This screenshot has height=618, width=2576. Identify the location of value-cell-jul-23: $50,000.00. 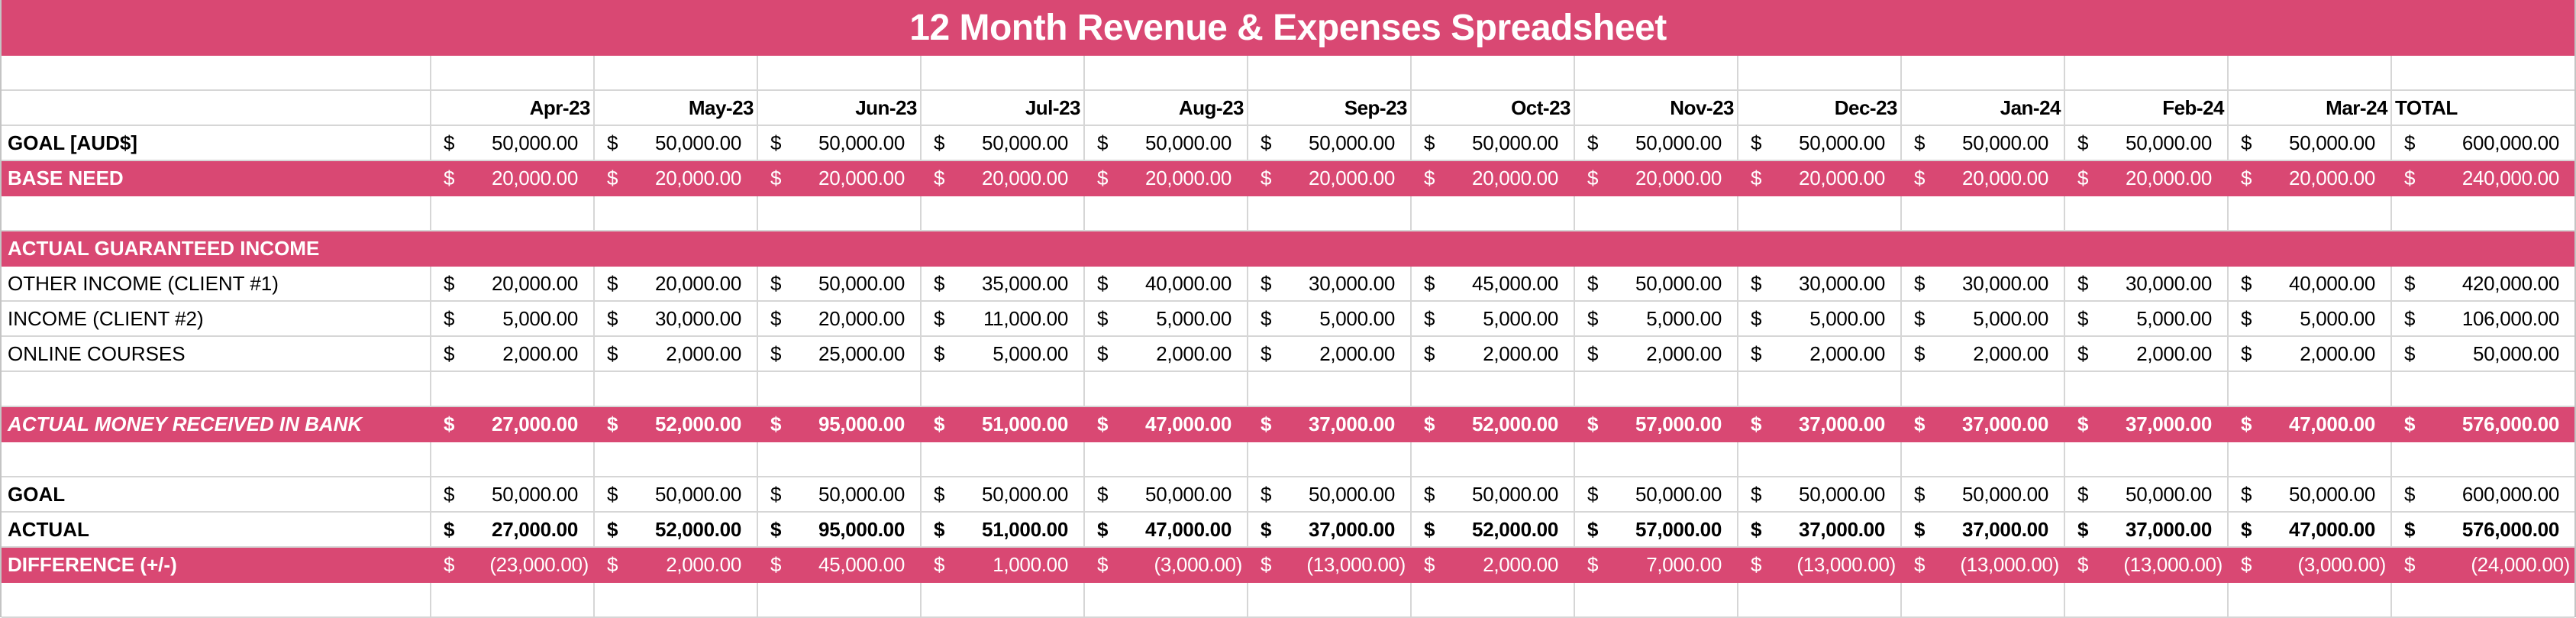
(1003, 495).